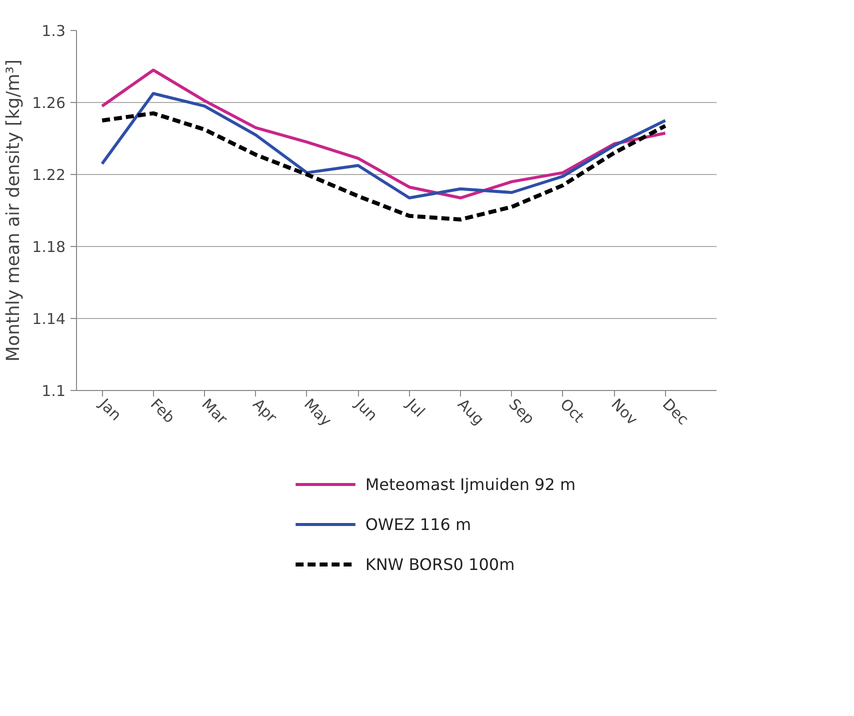 This screenshot has width=854, height=716. Describe the element at coordinates (366, 409) in the screenshot. I see `x-tick-label: Jun` at that location.